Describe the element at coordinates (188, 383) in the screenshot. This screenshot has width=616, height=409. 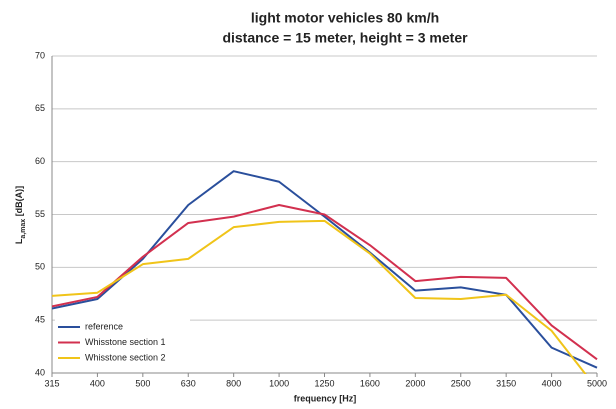
I see `x-tick-label: 630` at that location.